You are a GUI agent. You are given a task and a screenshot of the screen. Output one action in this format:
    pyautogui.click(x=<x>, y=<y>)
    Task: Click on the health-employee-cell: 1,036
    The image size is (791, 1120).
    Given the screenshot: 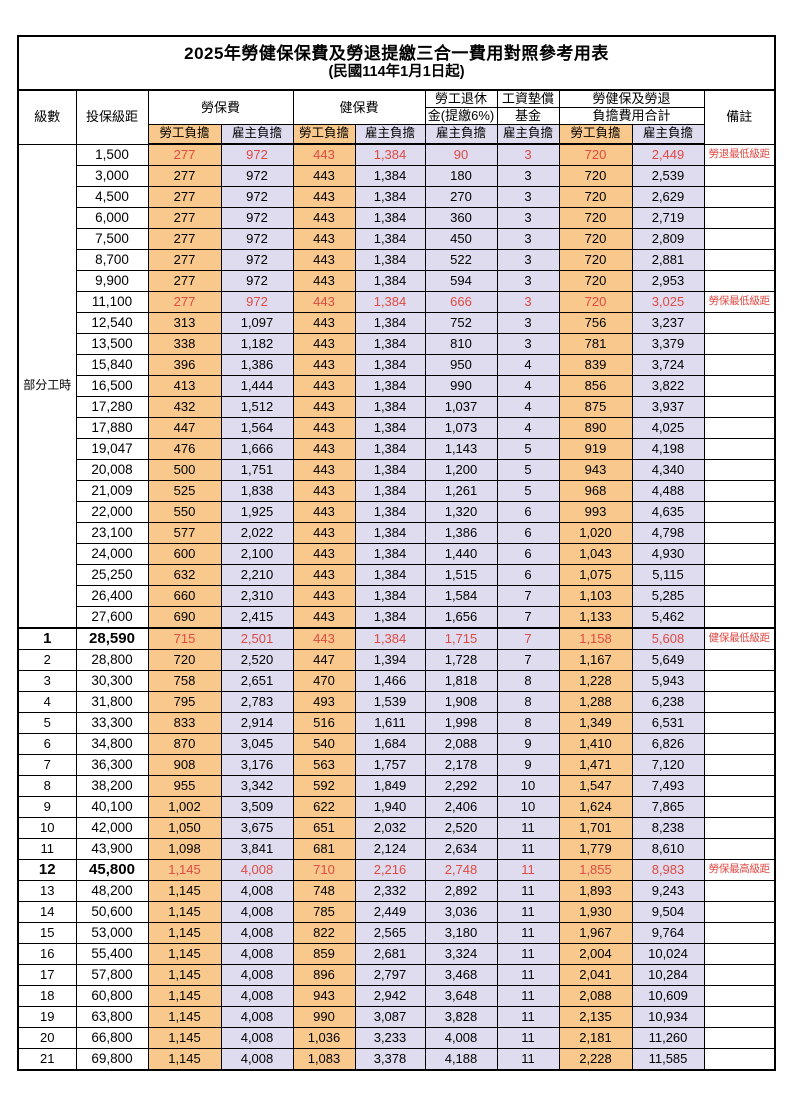 What is the action you would take?
    pyautogui.click(x=324, y=1038)
    